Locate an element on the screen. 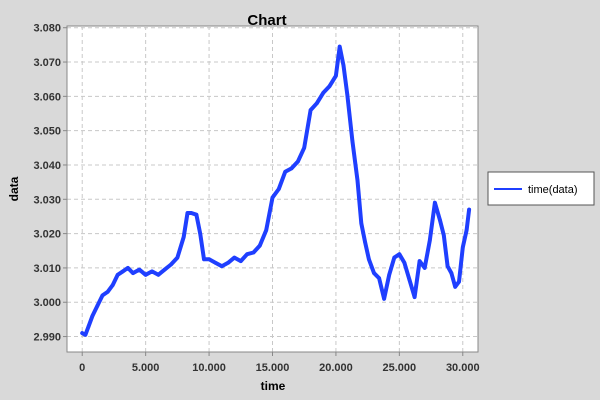  legend: time(data) is located at coordinates (541, 188).